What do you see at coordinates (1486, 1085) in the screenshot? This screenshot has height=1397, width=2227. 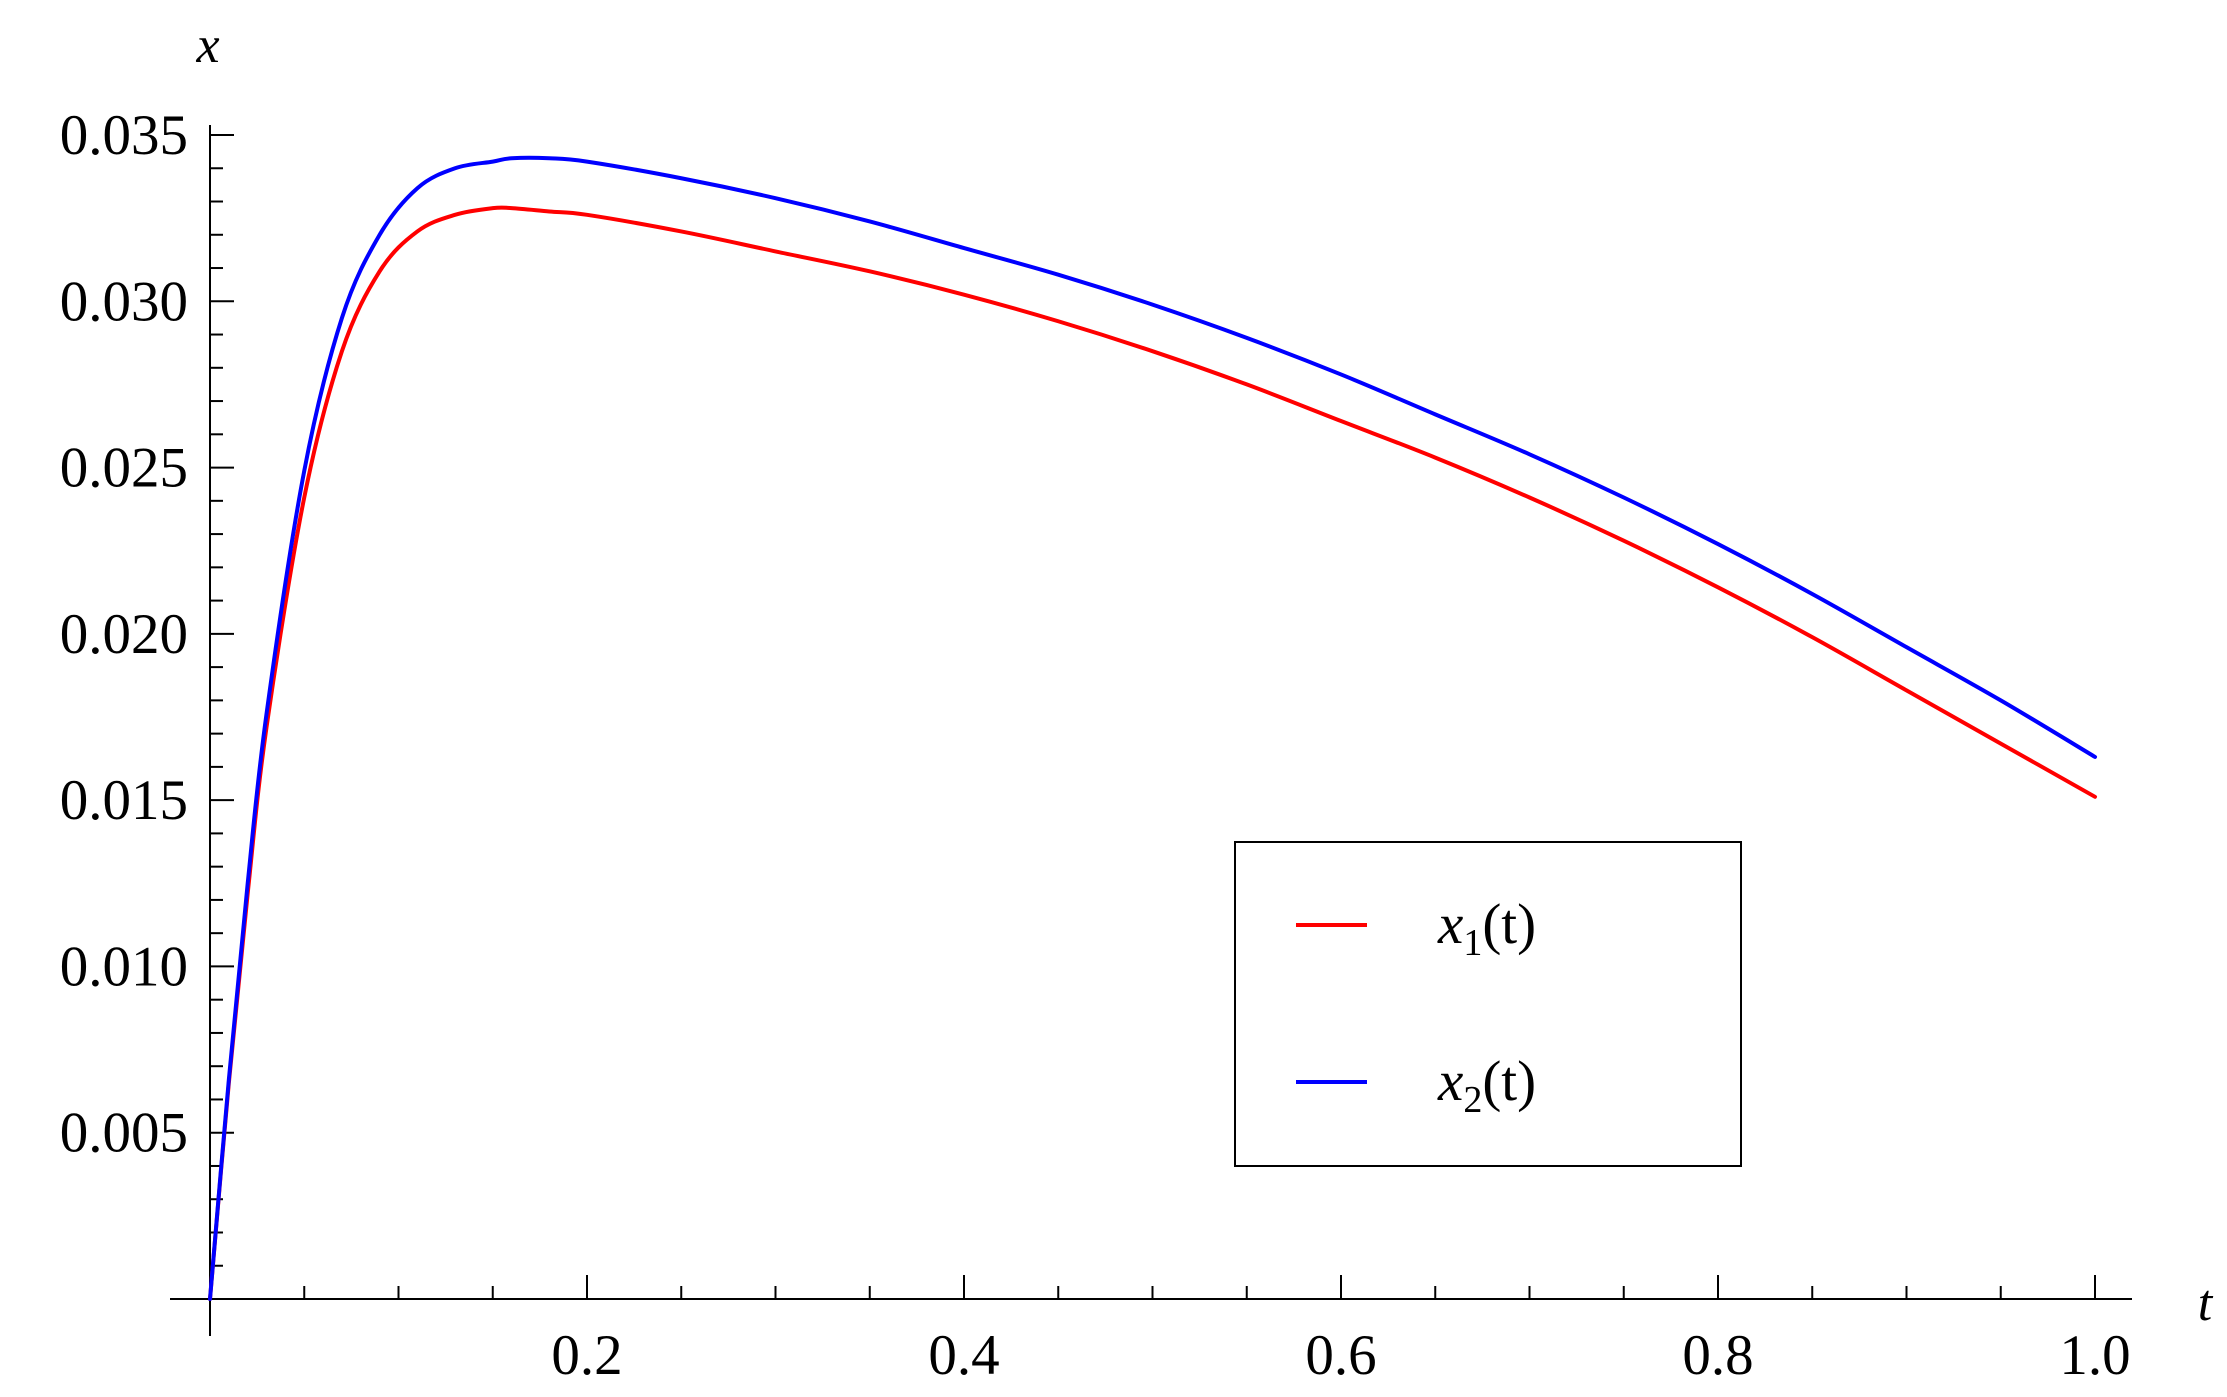 I see `legend-label-2: x2(t)` at bounding box center [1486, 1085].